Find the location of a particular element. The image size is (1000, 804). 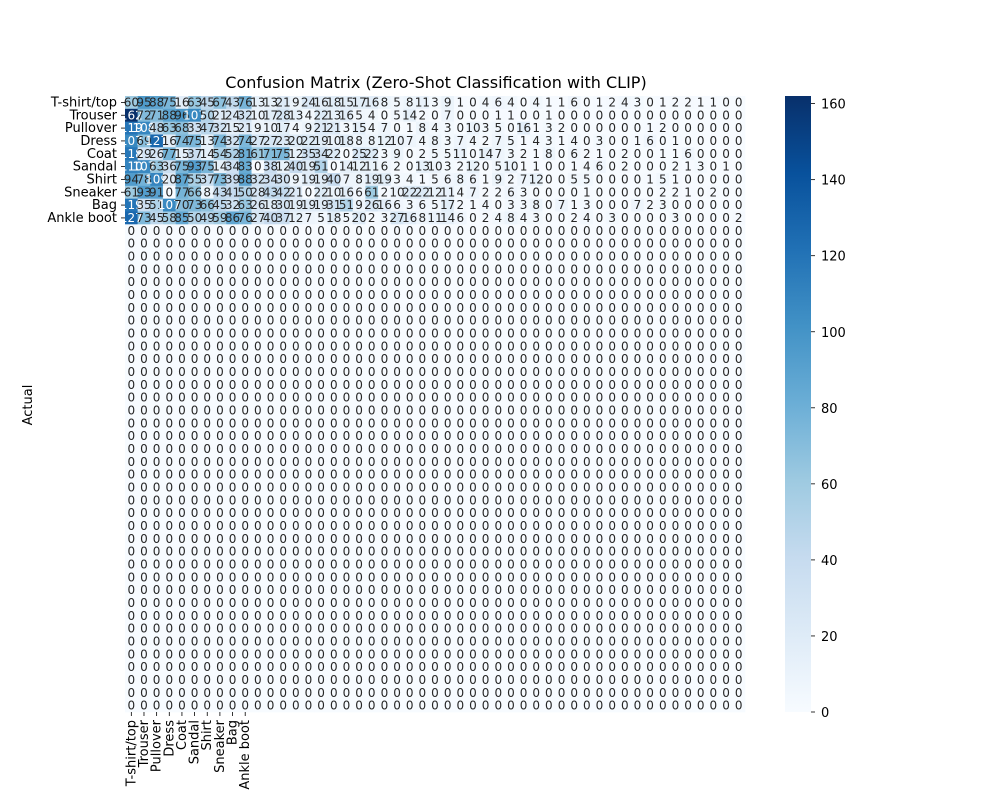

x-tick-label: Ankle boot is located at coordinates (245, 755).